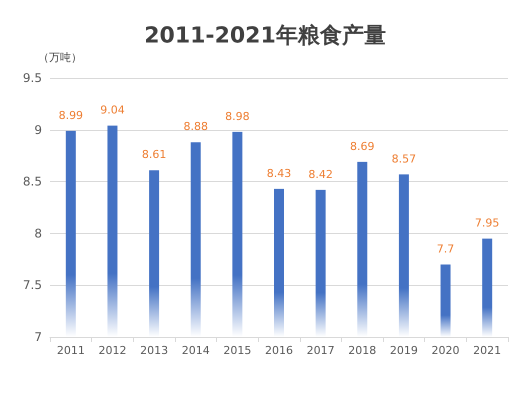  Describe the element at coordinates (38, 337) in the screenshot. I see `y-tick-label: 7` at that location.